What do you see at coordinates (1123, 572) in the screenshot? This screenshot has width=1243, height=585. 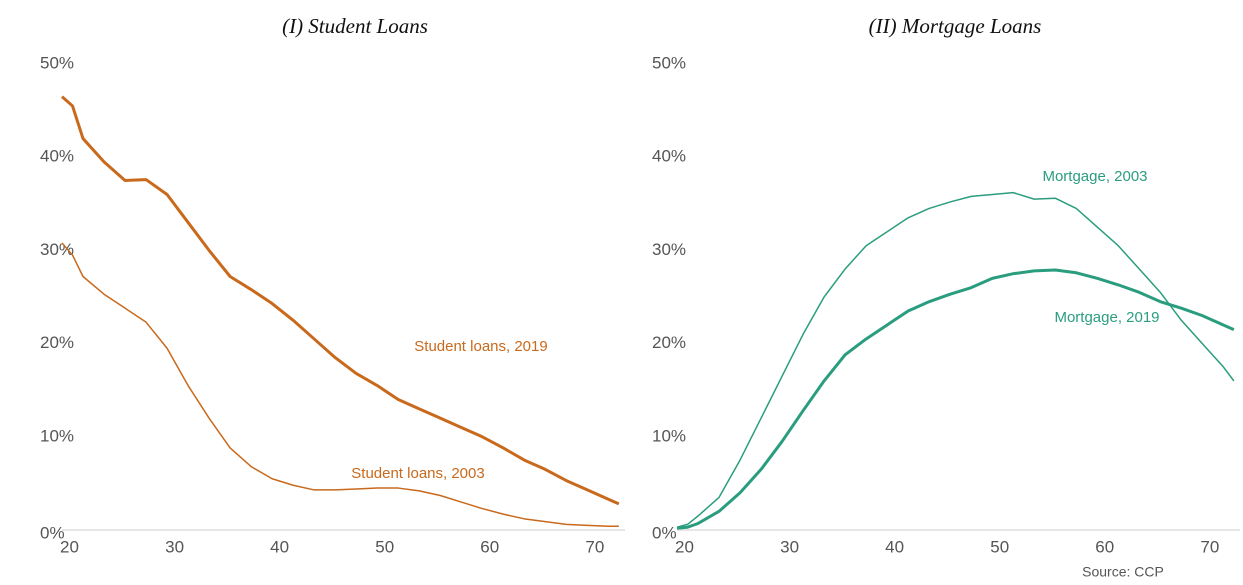 I see `source: Source: CCP` at bounding box center [1123, 572].